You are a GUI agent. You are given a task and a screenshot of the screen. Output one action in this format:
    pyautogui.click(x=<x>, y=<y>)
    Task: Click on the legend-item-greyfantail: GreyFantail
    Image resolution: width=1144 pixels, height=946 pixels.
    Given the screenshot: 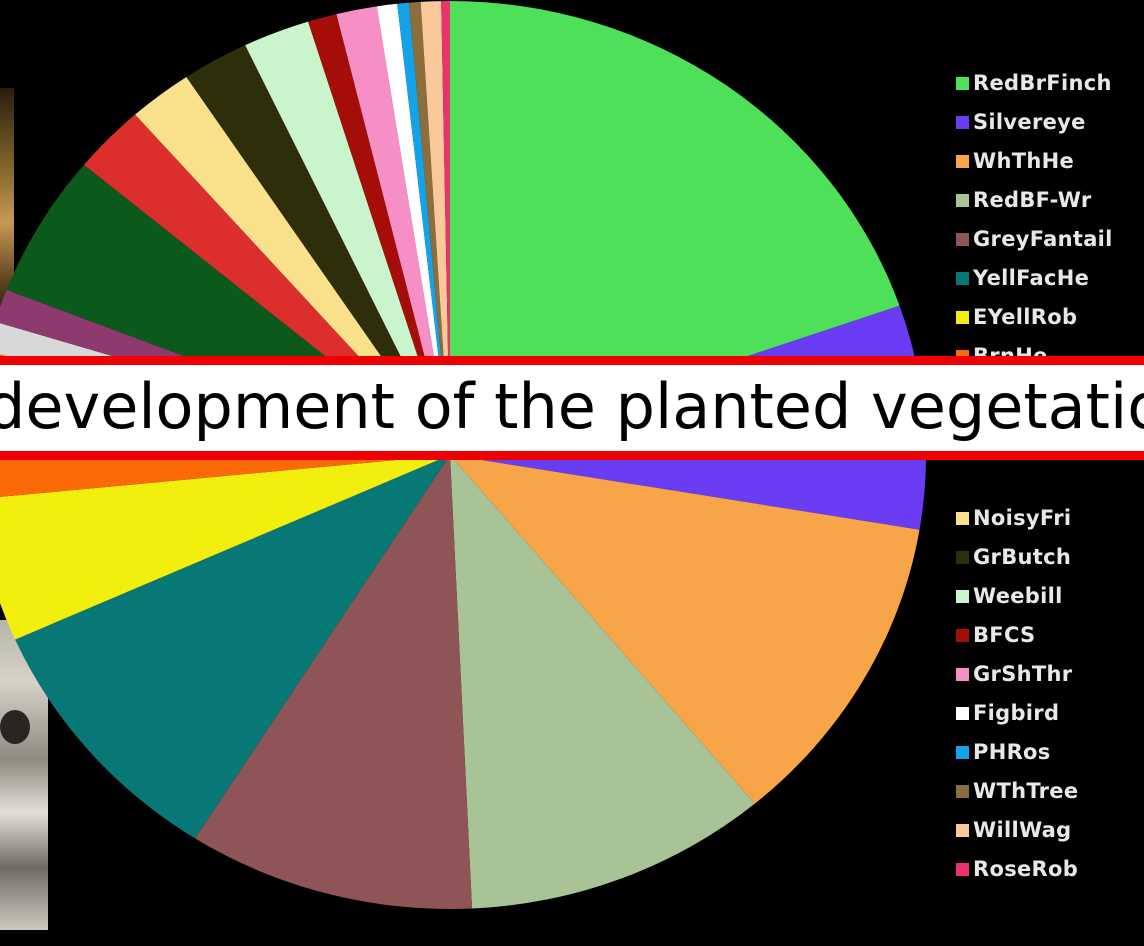 What is the action you would take?
    pyautogui.click(x=1034, y=239)
    